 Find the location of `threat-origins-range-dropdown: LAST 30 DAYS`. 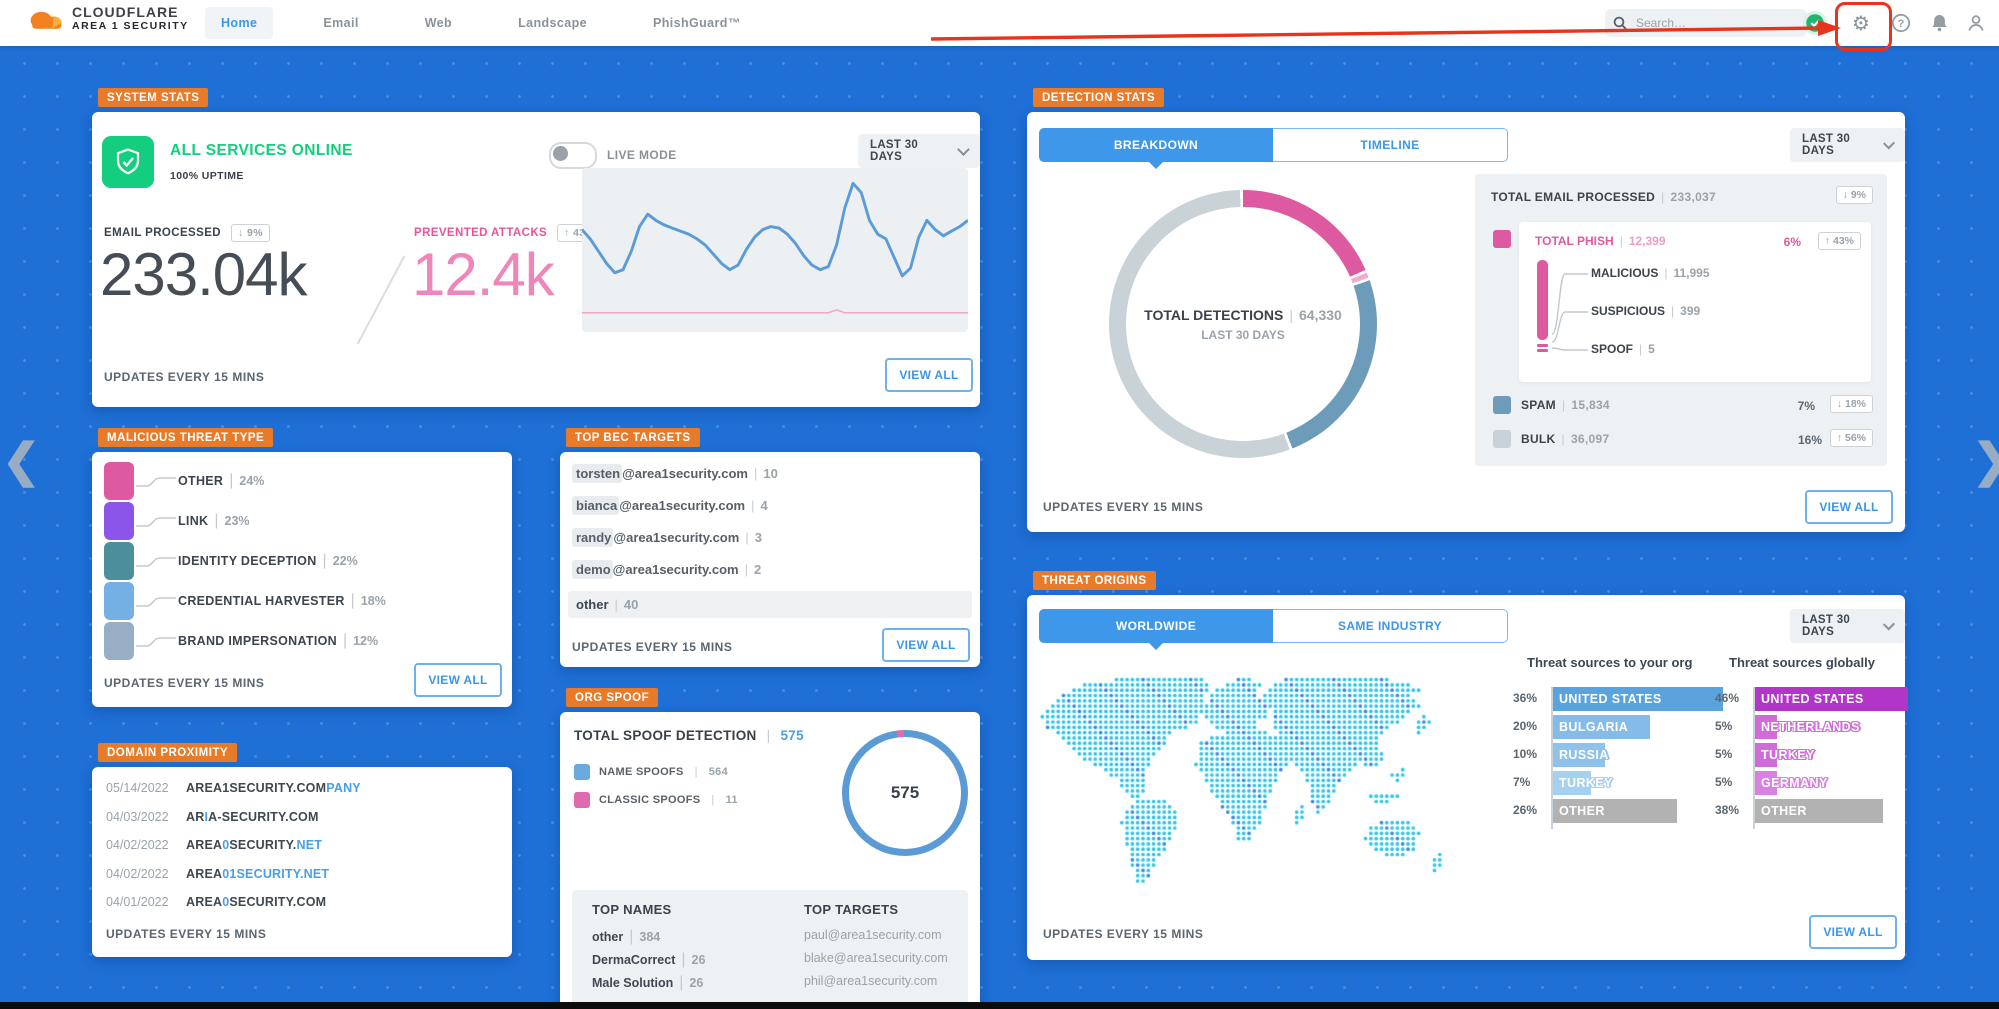

threat-origins-range-dropdown: LAST 30 DAYS is located at coordinates (1847, 626).